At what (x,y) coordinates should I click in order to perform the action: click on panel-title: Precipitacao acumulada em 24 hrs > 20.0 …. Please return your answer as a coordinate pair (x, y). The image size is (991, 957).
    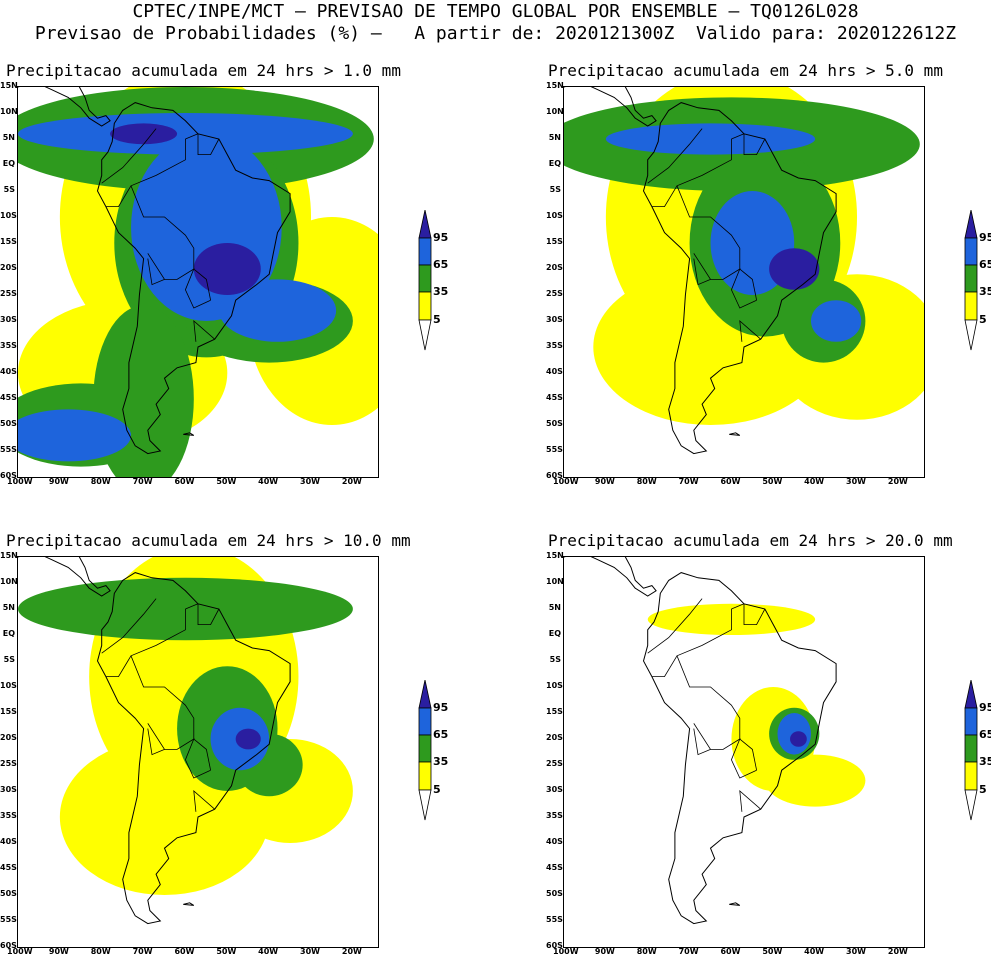
    Looking at the image, I should click on (750, 540).